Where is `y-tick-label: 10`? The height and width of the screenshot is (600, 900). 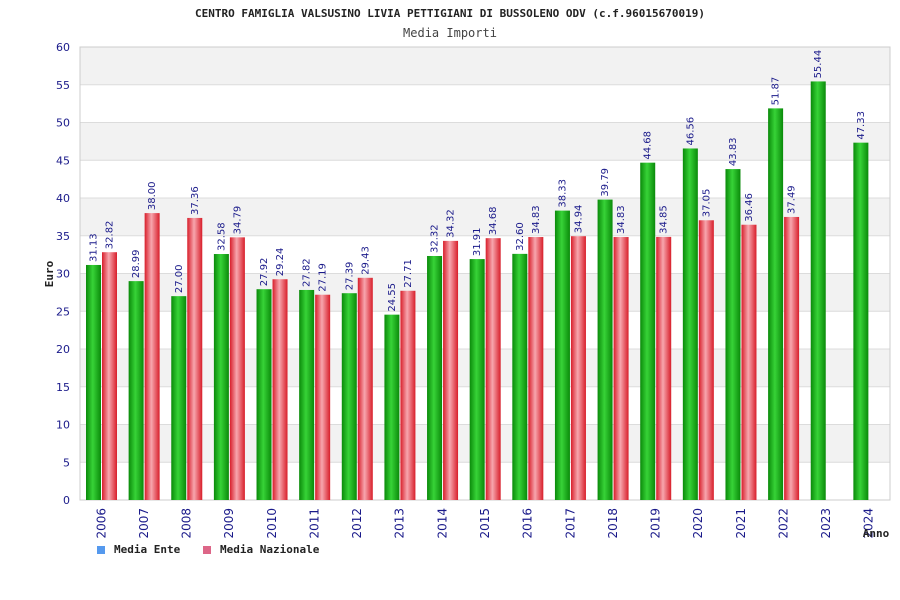 y-tick-label: 10 is located at coordinates (63, 425).